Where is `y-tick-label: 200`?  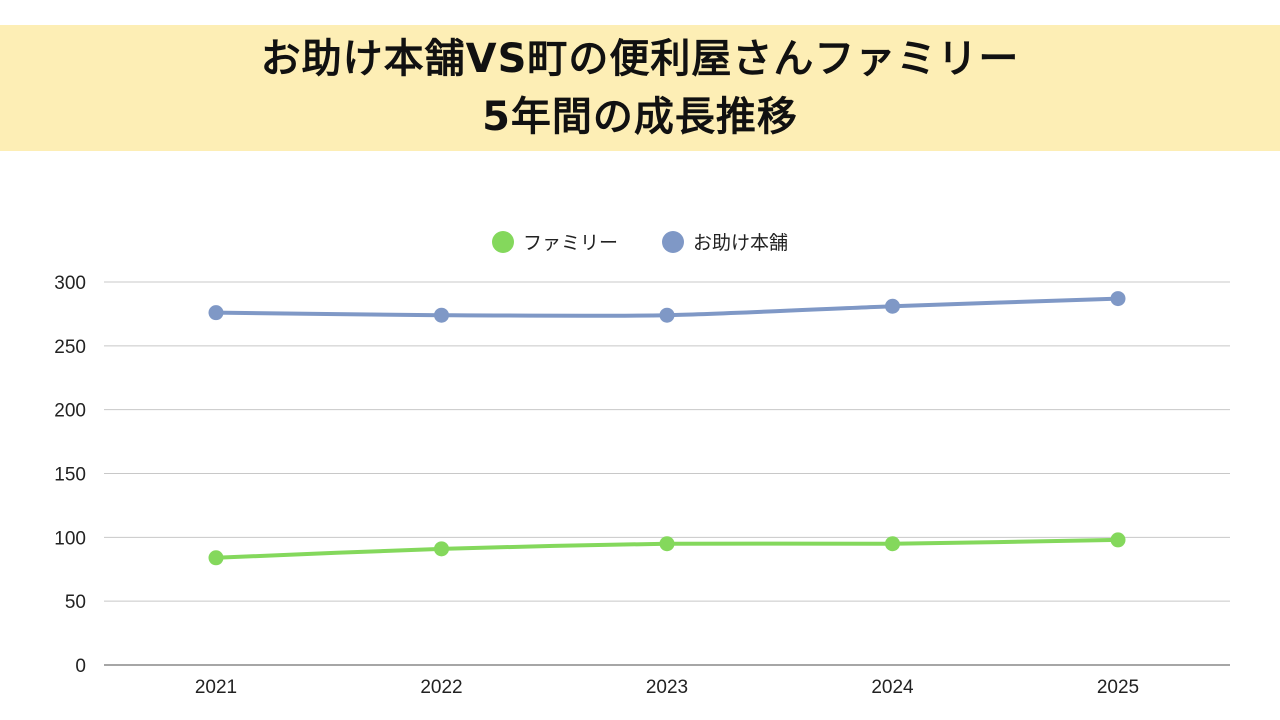 y-tick-label: 200 is located at coordinates (70, 411).